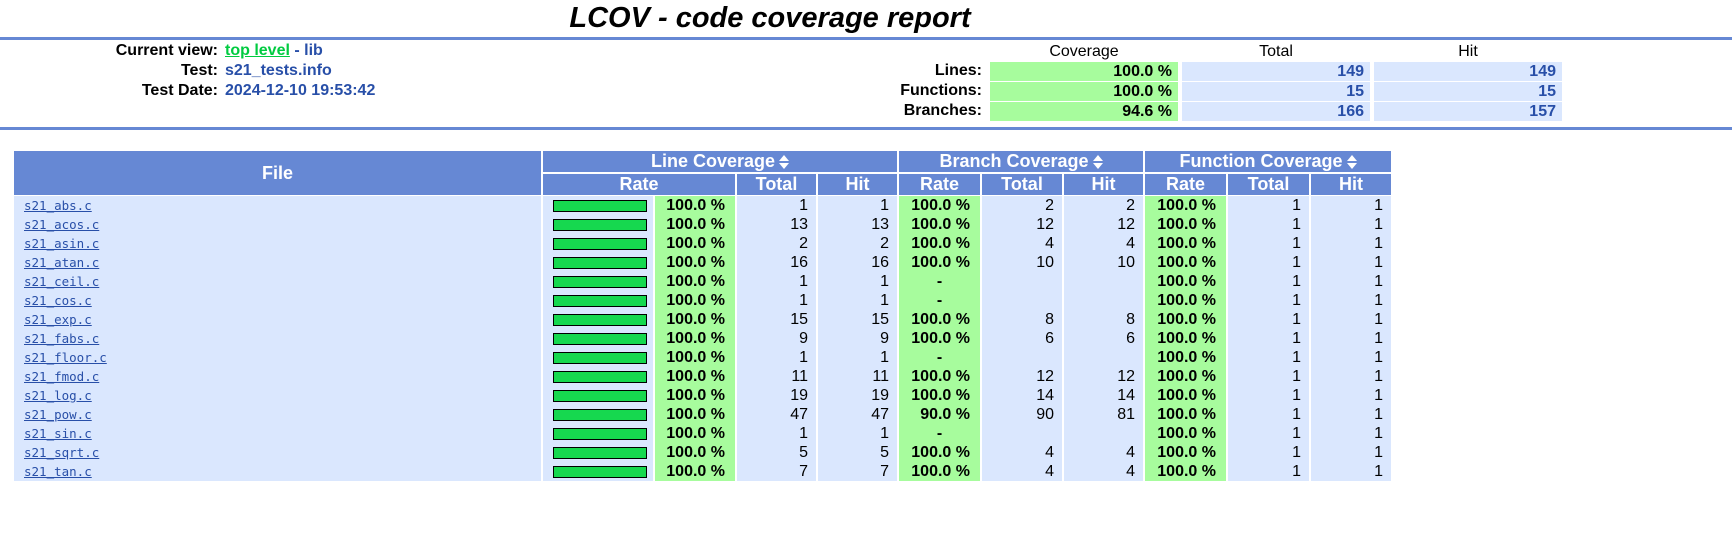  I want to click on line-hit-cell: 47, so click(857, 414).